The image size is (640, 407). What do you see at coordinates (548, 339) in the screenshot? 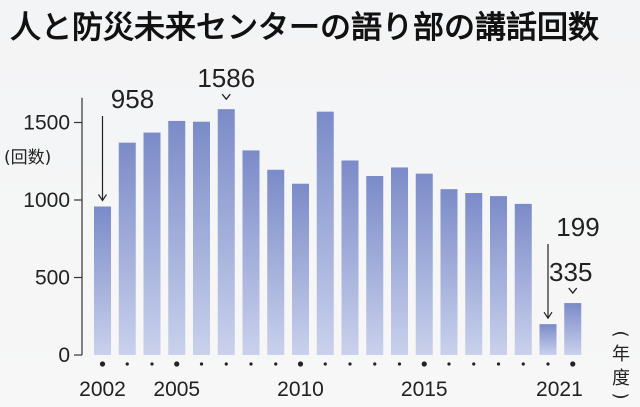
I see `bar-2020` at bounding box center [548, 339].